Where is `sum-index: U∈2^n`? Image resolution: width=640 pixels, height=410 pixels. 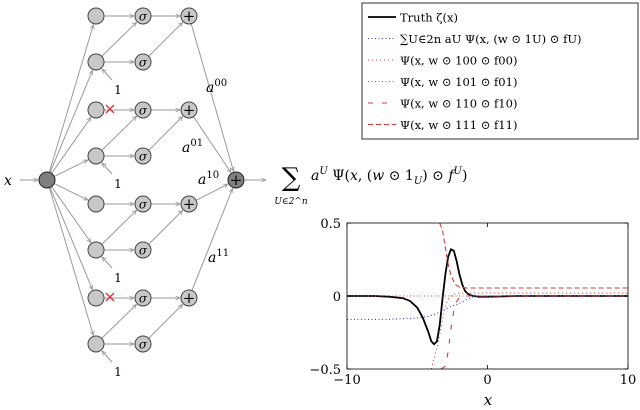 sum-index: U∈2^n is located at coordinates (291, 202).